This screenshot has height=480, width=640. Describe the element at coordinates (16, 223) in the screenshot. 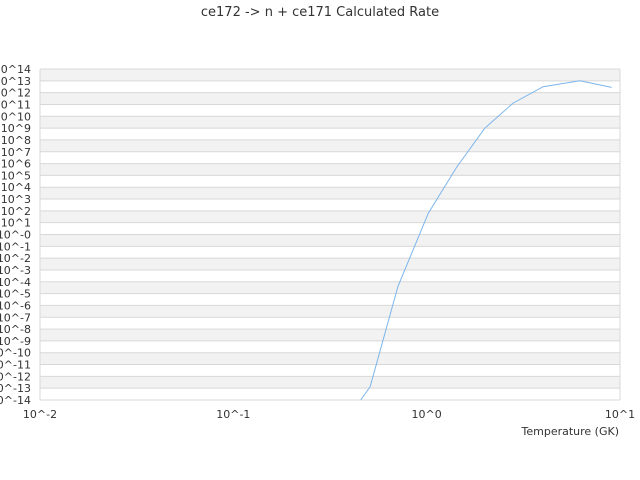

I see `y-tick-label: 10^1` at that location.